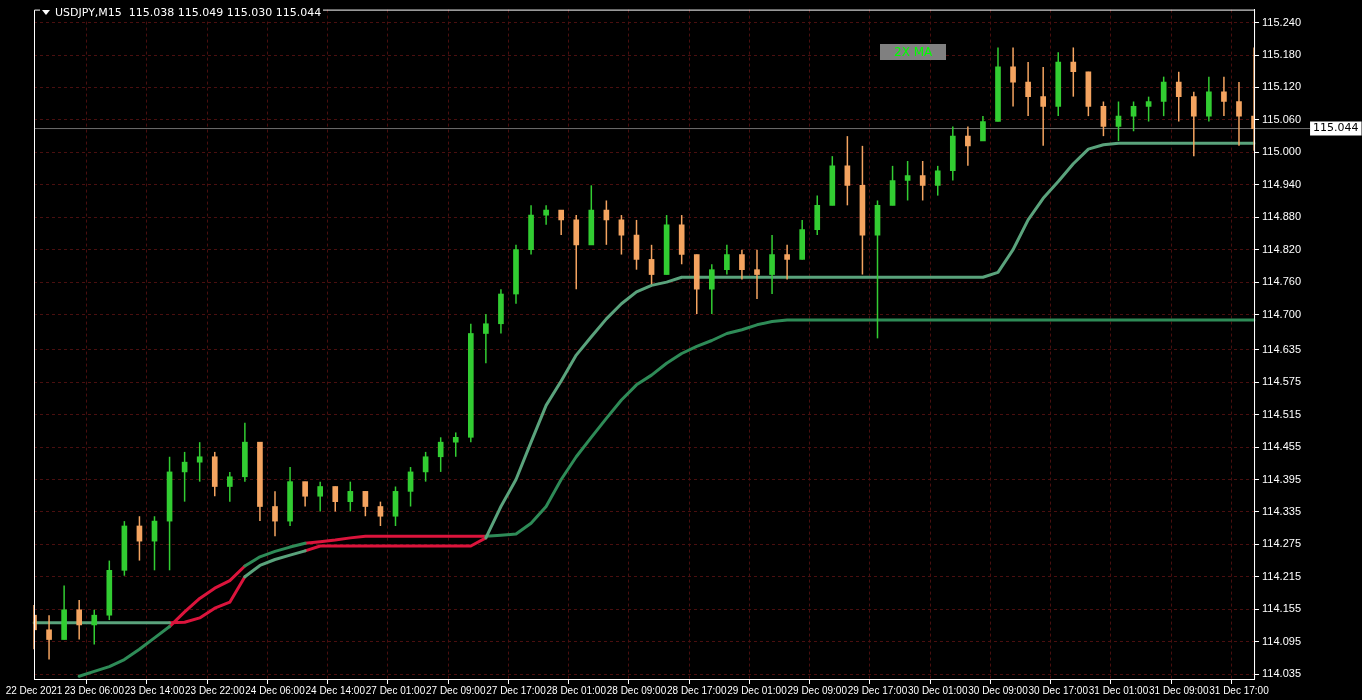 This screenshot has height=700, width=1362. What do you see at coordinates (576, 690) in the screenshot?
I see `x-tick-label: 28 Dec 01:00` at bounding box center [576, 690].